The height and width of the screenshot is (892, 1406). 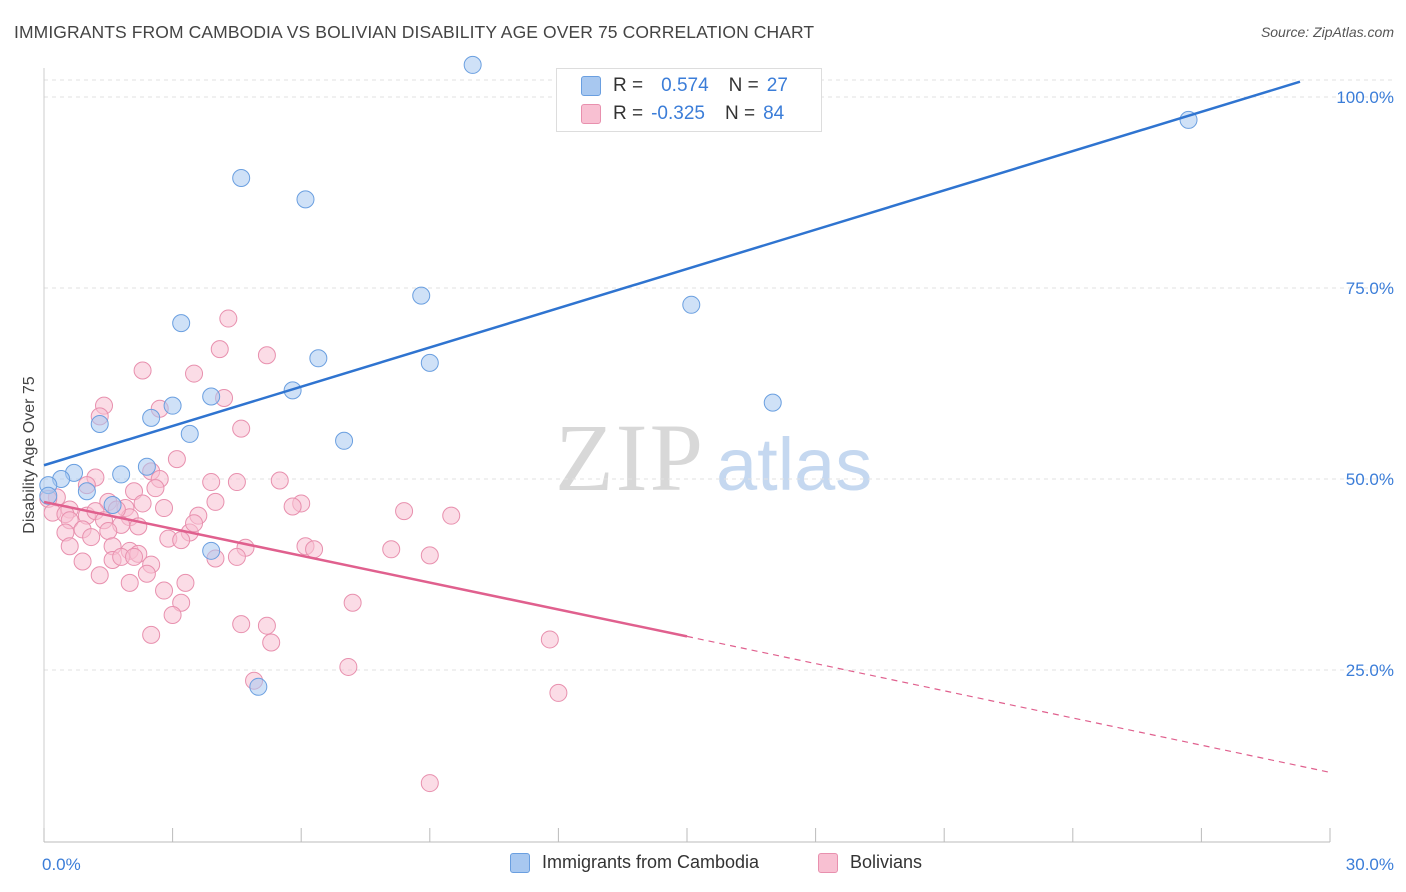 I want to click on series-legend-label: Immigrants from Cambodia, so click(x=651, y=862).